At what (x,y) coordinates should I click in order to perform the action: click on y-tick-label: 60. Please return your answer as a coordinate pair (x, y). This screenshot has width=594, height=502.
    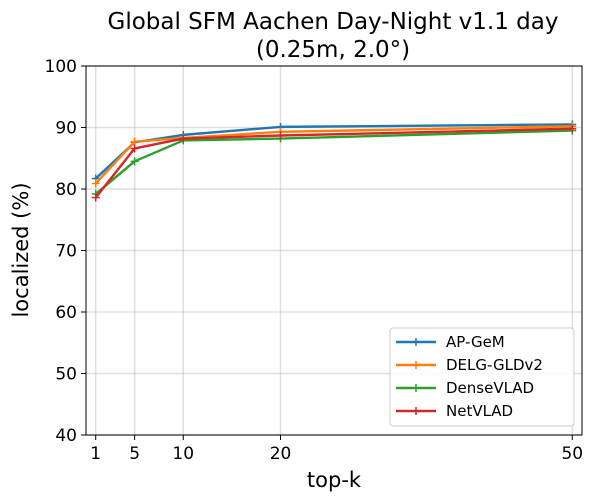
    Looking at the image, I should click on (66, 313).